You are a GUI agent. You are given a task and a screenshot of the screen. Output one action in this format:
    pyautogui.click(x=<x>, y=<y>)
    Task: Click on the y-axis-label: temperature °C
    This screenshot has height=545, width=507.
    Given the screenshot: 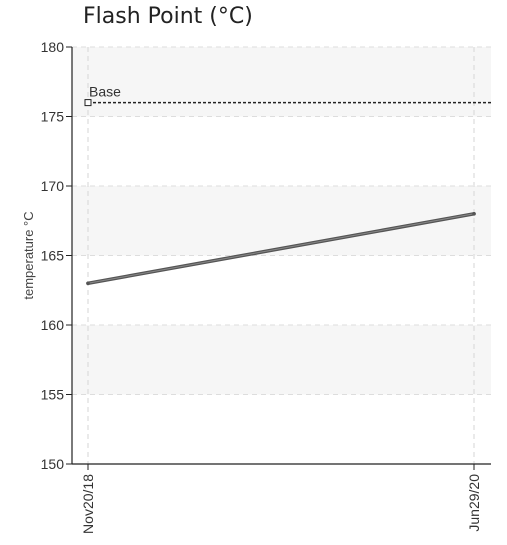 What is the action you would take?
    pyautogui.click(x=28, y=255)
    